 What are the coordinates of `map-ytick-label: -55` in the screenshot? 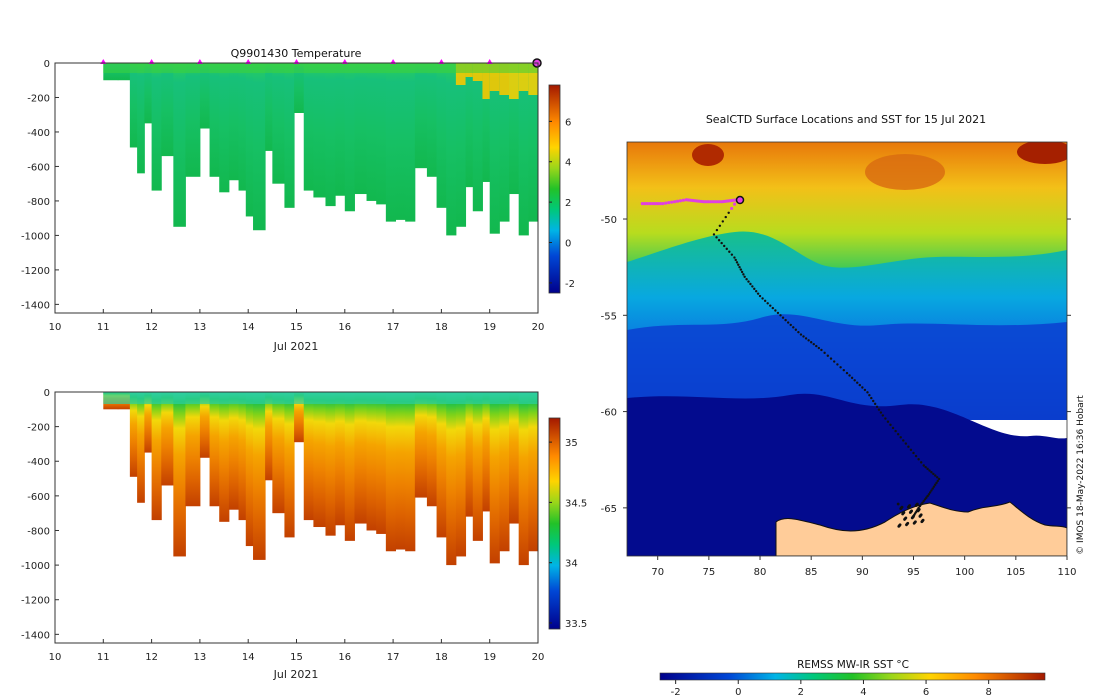 It's located at (609, 316).